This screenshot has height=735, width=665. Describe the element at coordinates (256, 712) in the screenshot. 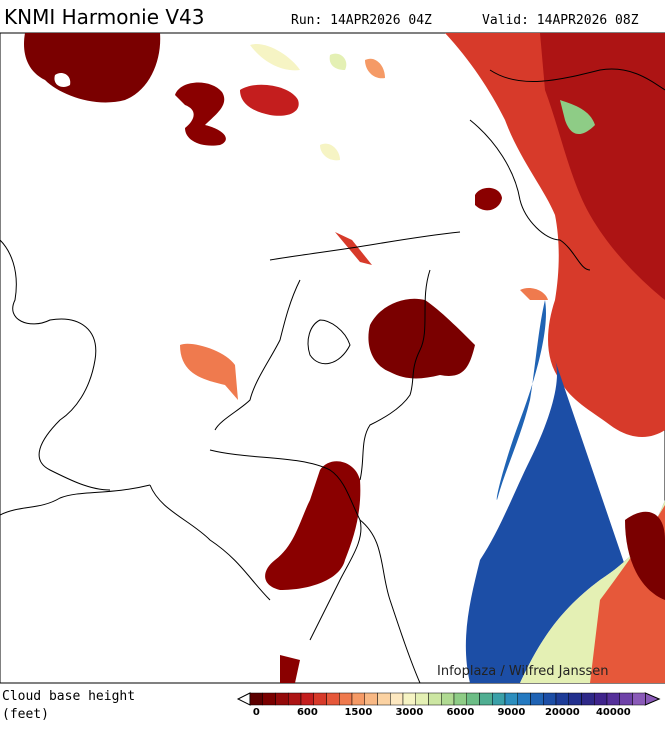

I see `colorbar-tick-label: 0` at that location.